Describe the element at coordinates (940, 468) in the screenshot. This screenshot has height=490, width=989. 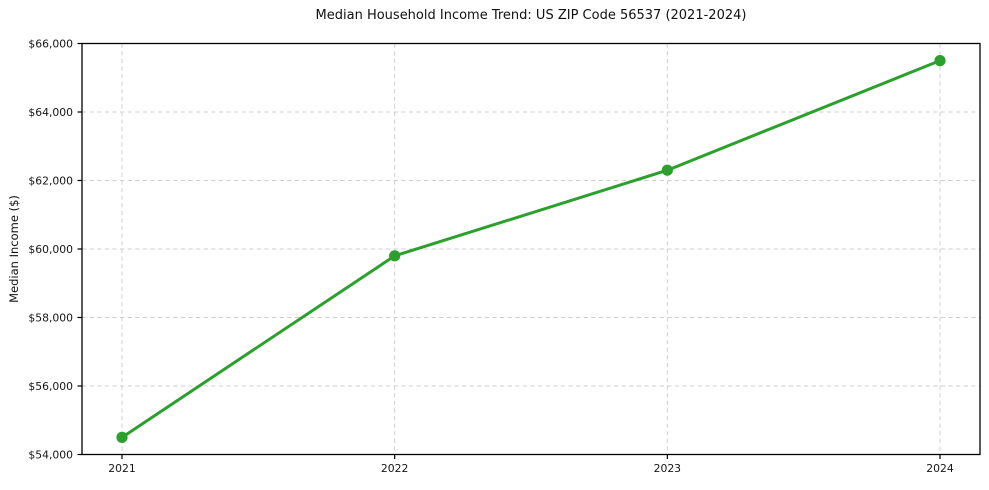
I see `x-tick-label: 2024` at that location.